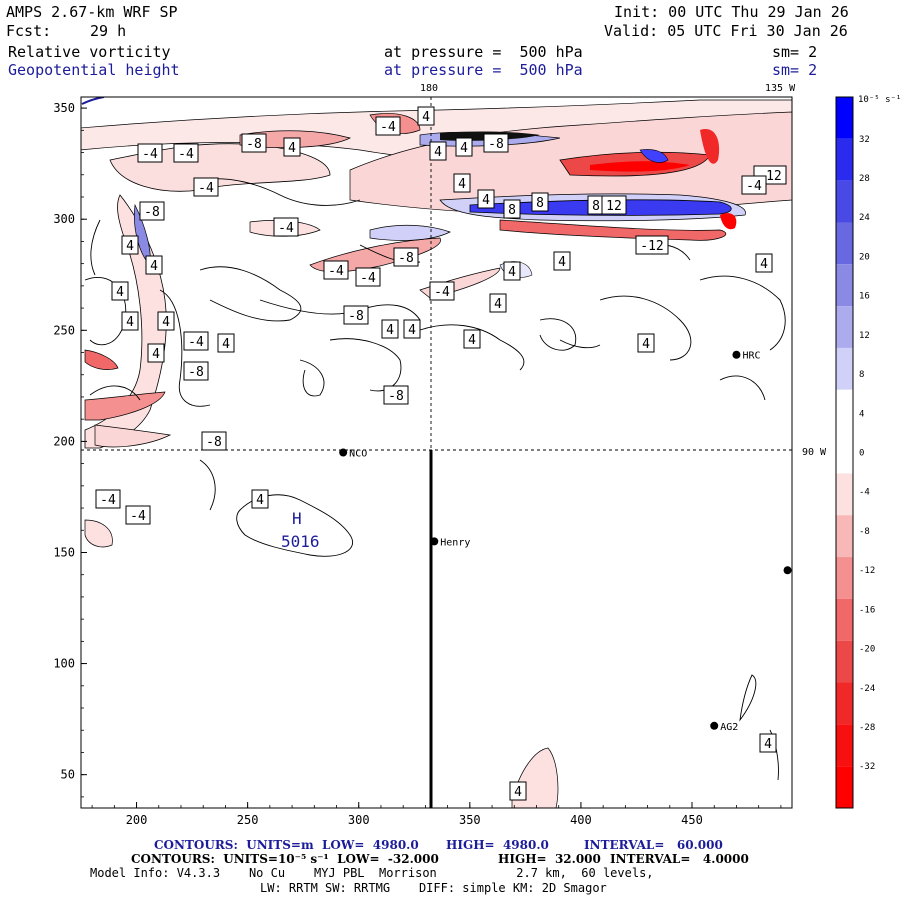 The width and height of the screenshot is (900, 900). I want to click on station-label: Henry, so click(455, 542).